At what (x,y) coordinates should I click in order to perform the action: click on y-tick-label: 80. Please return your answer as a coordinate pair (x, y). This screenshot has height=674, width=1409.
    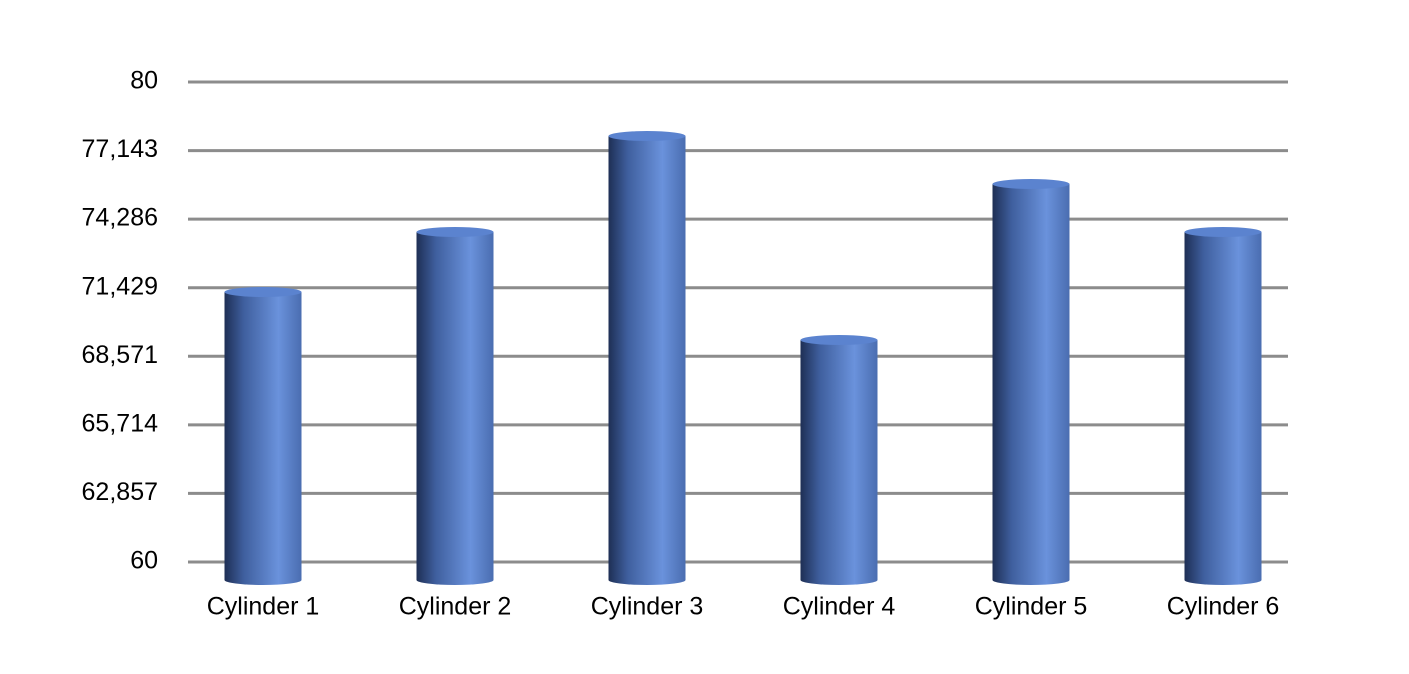
    Looking at the image, I should click on (144, 81).